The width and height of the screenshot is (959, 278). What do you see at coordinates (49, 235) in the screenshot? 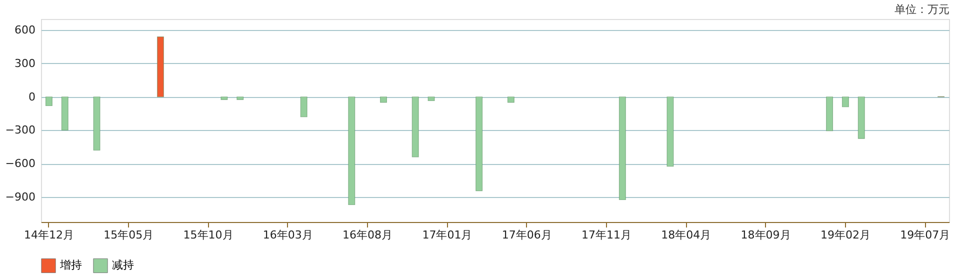
I see `x-tick-label: 14年12月` at bounding box center [49, 235].